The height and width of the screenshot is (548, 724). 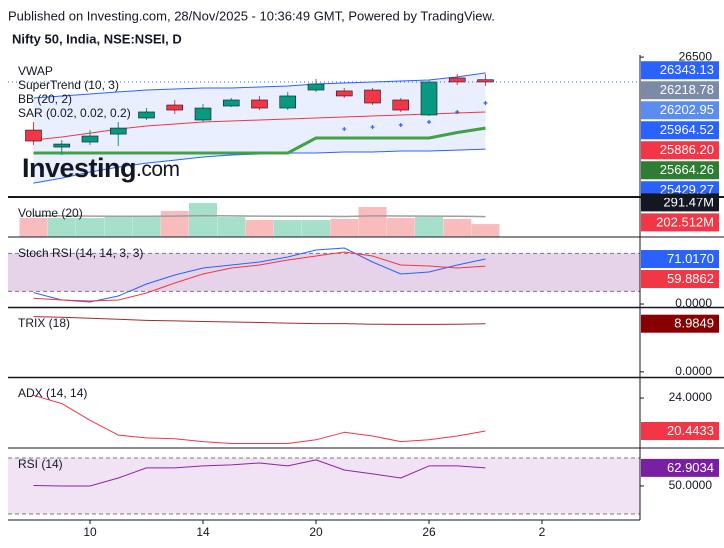 I want to click on legend-label: VWAP, so click(x=35, y=71).